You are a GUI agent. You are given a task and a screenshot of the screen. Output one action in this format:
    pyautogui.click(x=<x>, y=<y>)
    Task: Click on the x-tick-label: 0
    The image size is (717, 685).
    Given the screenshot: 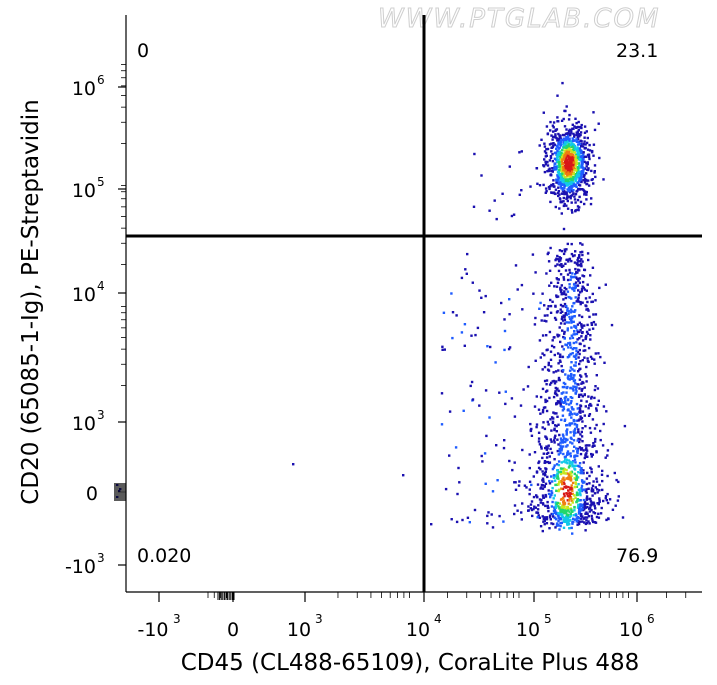 What is the action you would take?
    pyautogui.click(x=233, y=630)
    